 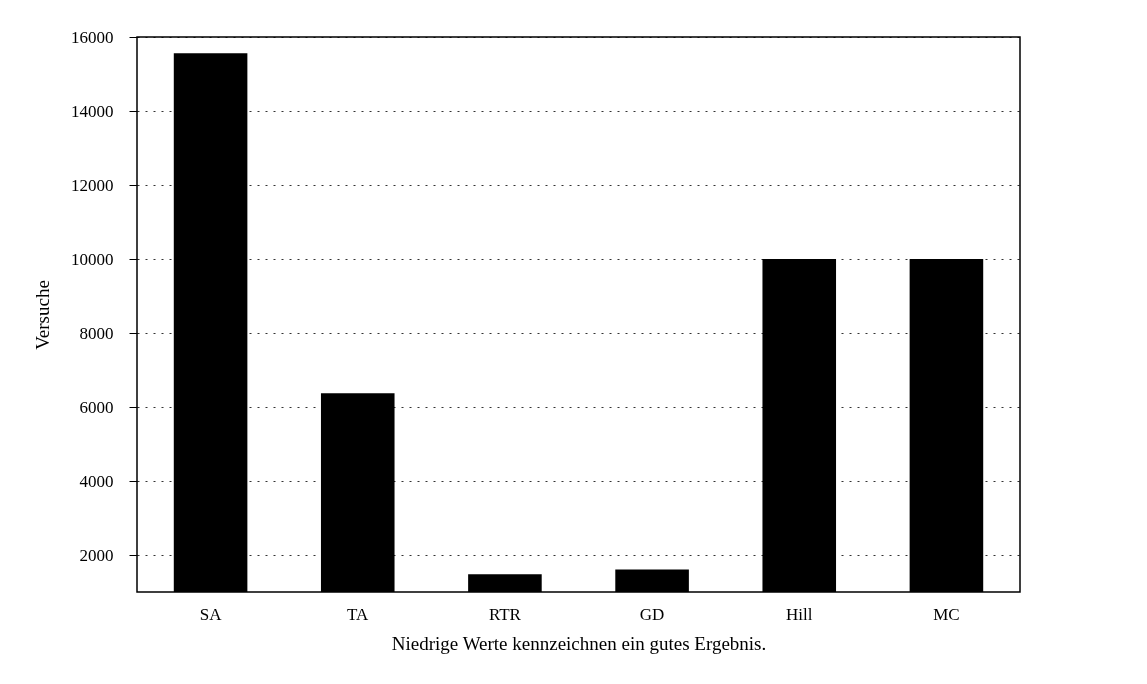 I want to click on x-tick-label: GD, so click(x=652, y=614).